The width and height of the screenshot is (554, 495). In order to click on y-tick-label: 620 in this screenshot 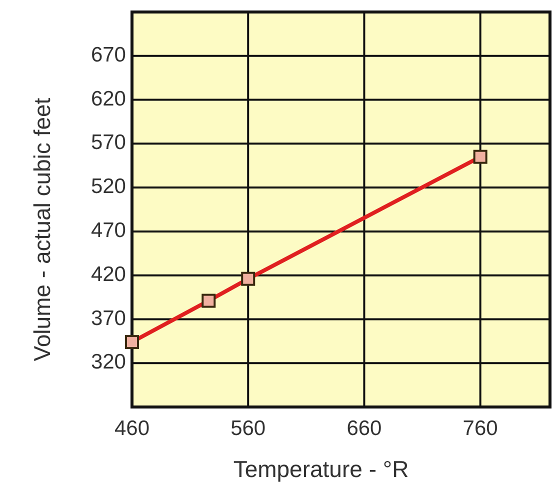, I will do `click(108, 98)`.